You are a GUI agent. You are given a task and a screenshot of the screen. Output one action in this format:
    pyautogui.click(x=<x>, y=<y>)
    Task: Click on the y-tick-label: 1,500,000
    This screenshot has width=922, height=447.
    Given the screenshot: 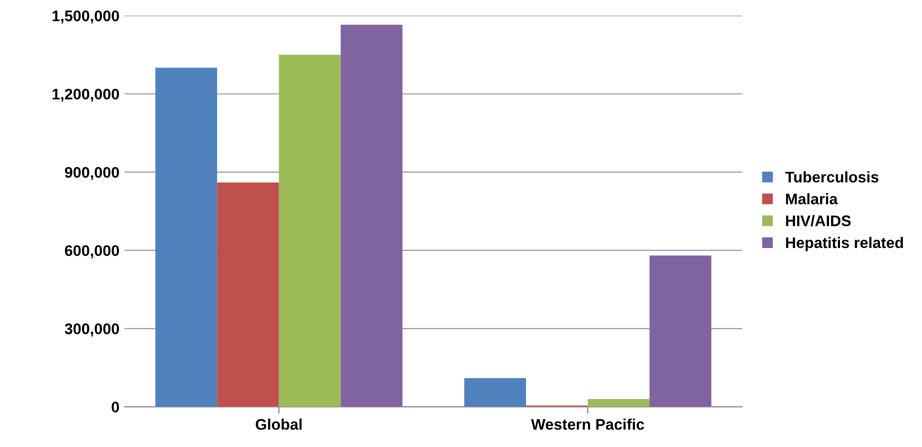 What is the action you would take?
    pyautogui.click(x=85, y=17)
    